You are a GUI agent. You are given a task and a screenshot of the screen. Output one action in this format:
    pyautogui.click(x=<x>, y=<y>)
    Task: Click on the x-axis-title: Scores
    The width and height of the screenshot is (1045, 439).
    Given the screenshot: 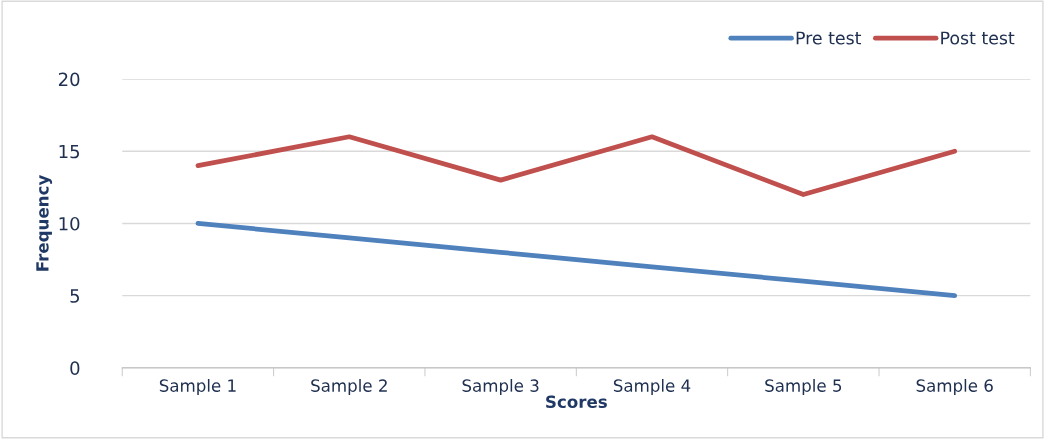 What is the action you would take?
    pyautogui.click(x=576, y=402)
    